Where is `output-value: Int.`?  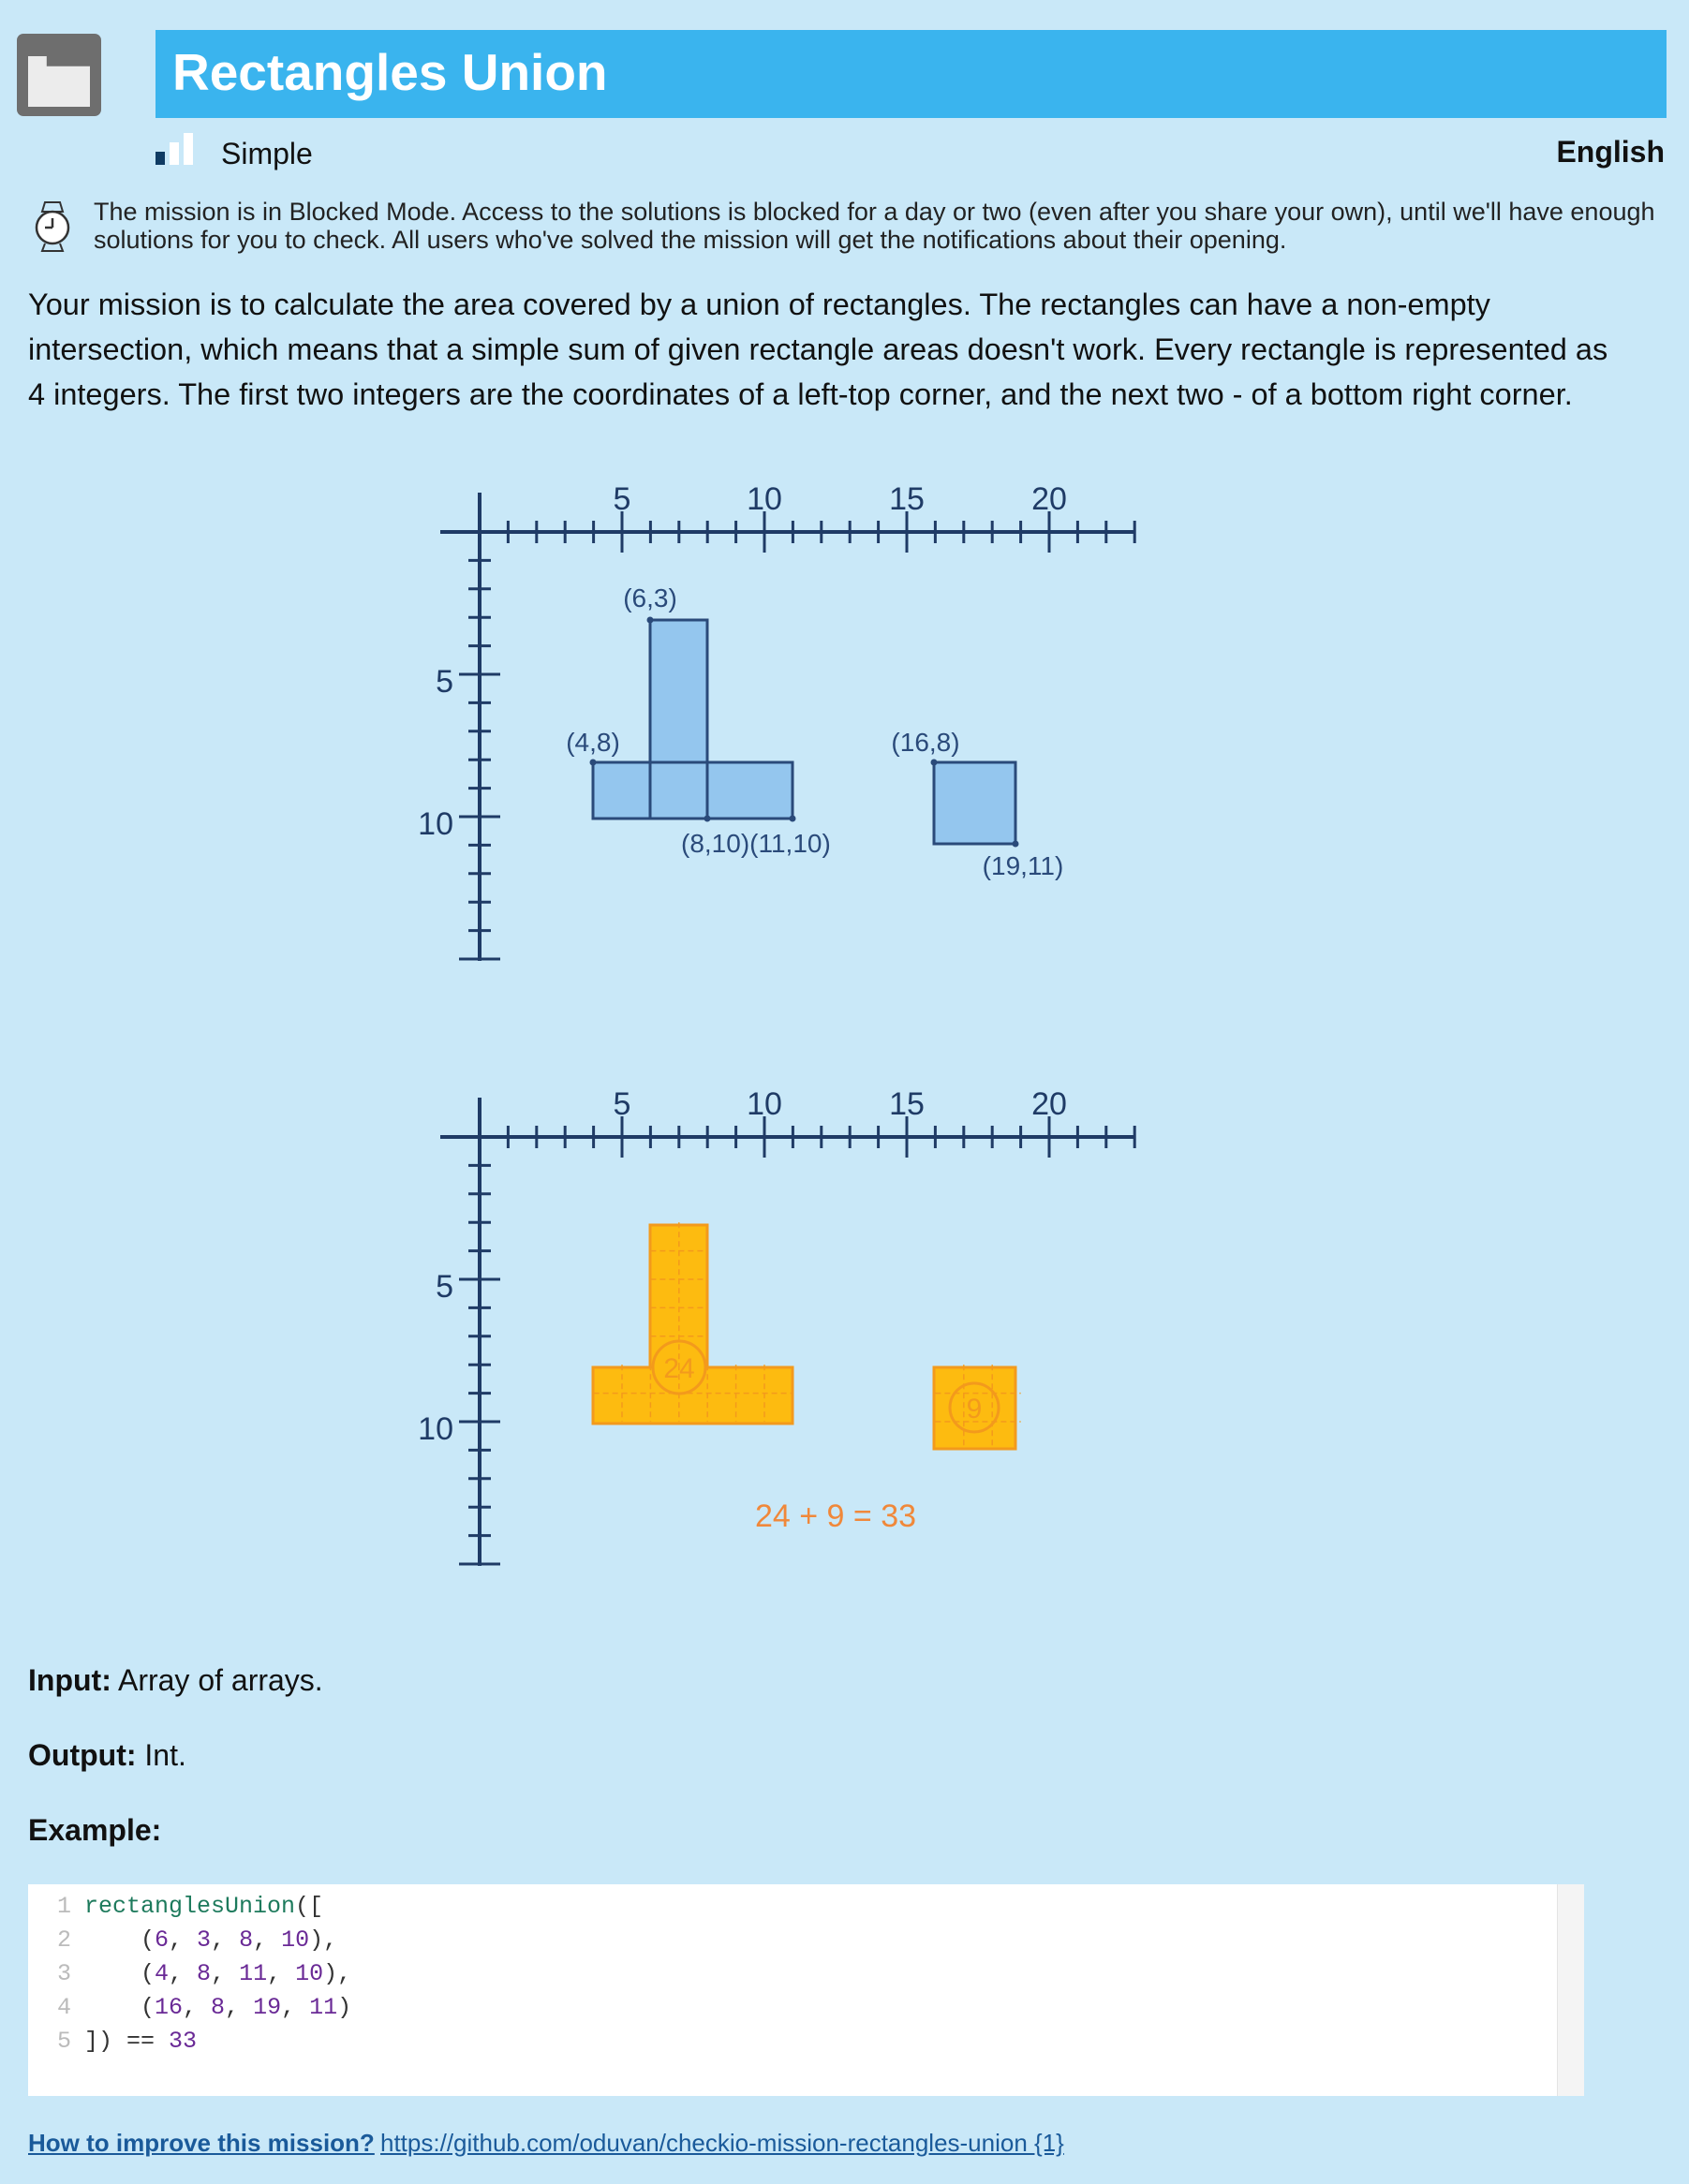
output-value: Int. is located at coordinates (165, 1755).